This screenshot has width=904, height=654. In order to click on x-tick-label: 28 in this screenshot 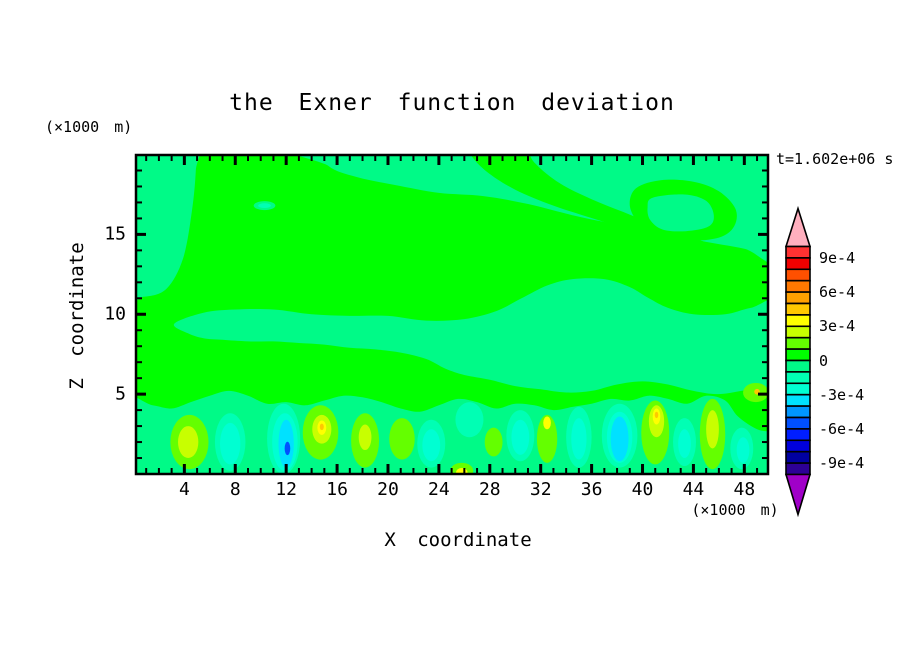, I will do `click(489, 489)`.